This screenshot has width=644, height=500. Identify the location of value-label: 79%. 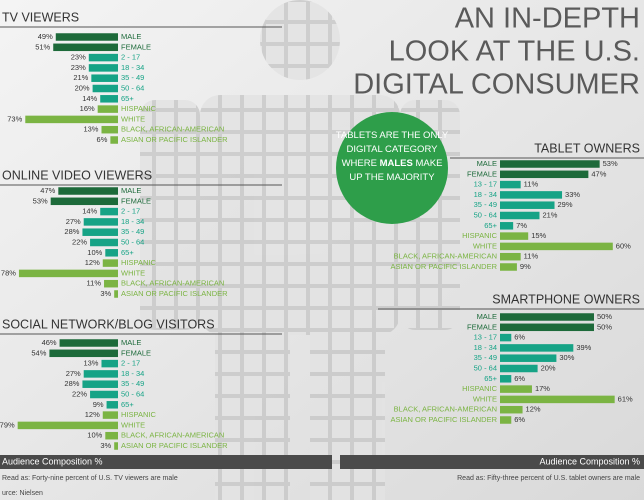
(7, 424).